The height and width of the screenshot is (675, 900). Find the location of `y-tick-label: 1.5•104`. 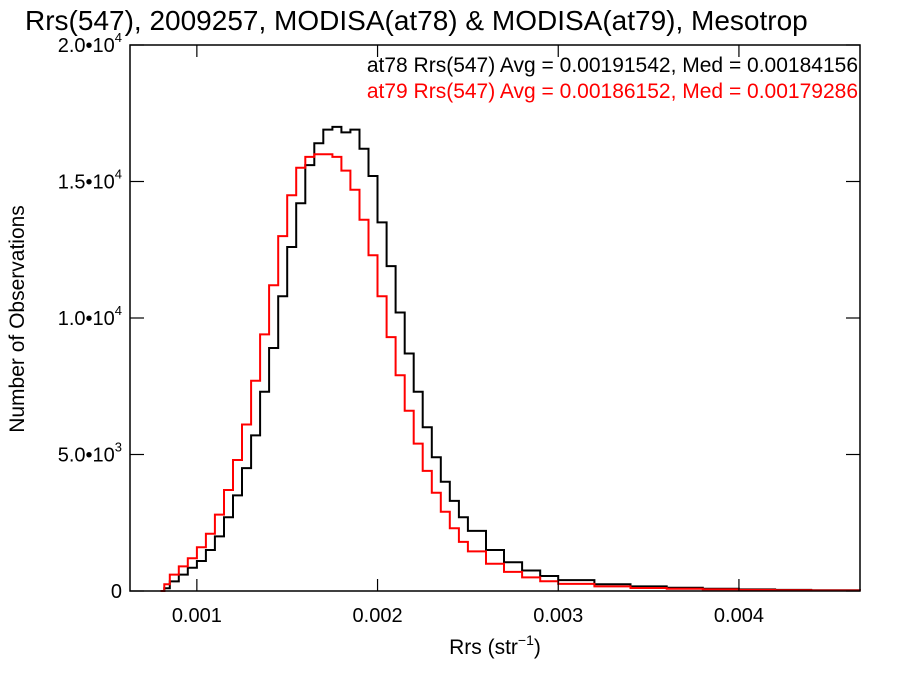

y-tick-label: 1.5•104 is located at coordinates (90, 180).